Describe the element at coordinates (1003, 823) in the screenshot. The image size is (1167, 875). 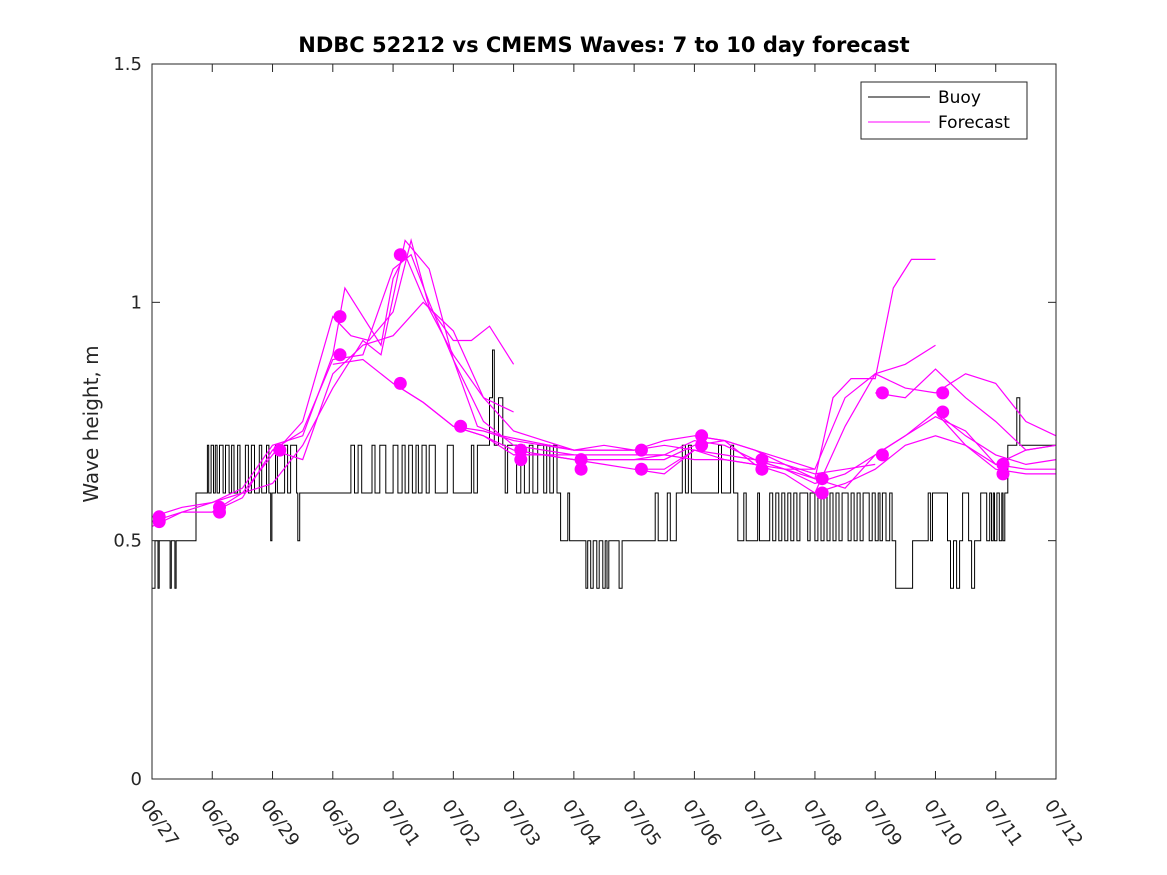
I see `x-tick-label-14: 07/11` at that location.